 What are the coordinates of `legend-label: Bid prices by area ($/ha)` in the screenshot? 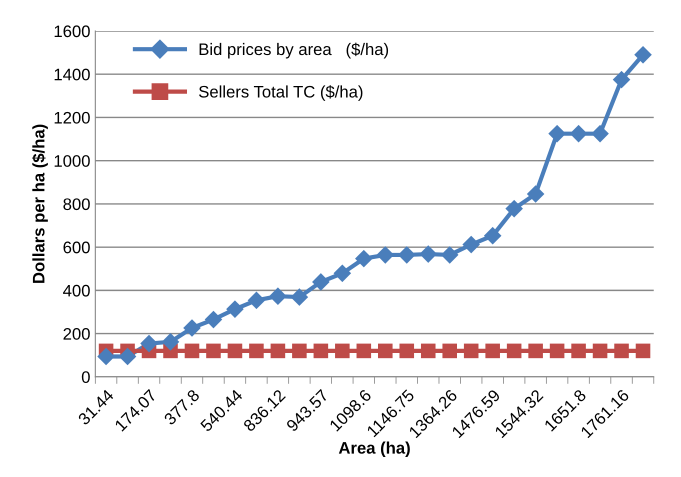 It's located at (294, 50).